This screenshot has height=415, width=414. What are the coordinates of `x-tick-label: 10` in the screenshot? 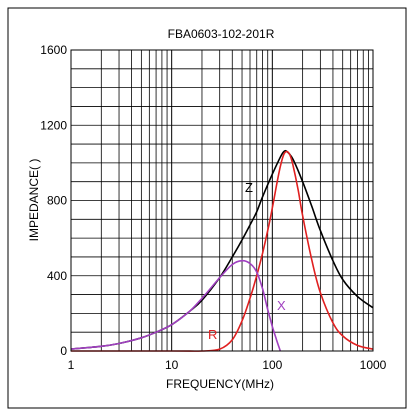 It's located at (172, 365).